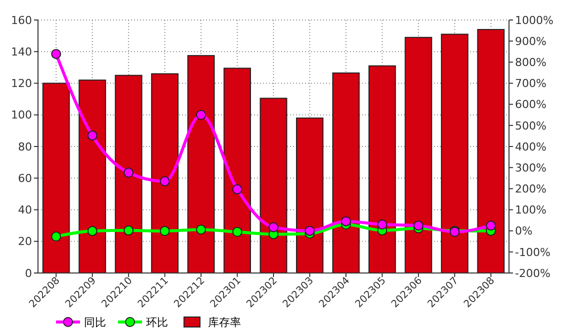 This screenshot has height=336, width=567. I want to click on y2-tick-label: 500%, so click(530, 125).